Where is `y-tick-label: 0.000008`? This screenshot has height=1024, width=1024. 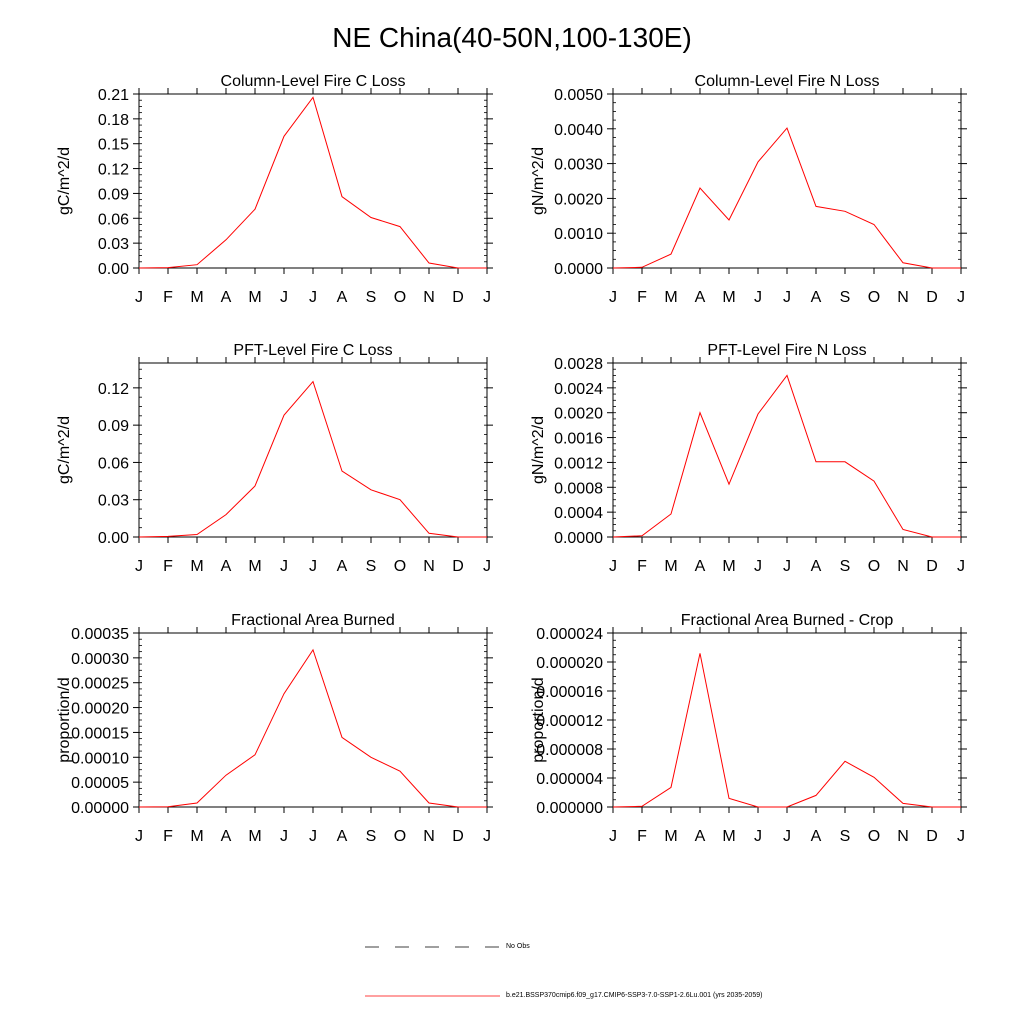
y-tick-label: 0.000008 is located at coordinates (569, 750).